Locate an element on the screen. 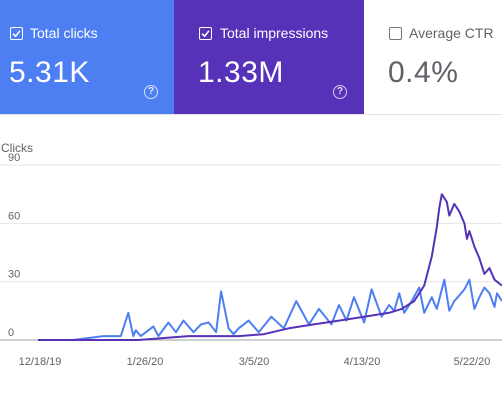 This screenshot has height=400, width=502. metric-card-average-ctr: Average CTR 0.4% is located at coordinates (433, 57).